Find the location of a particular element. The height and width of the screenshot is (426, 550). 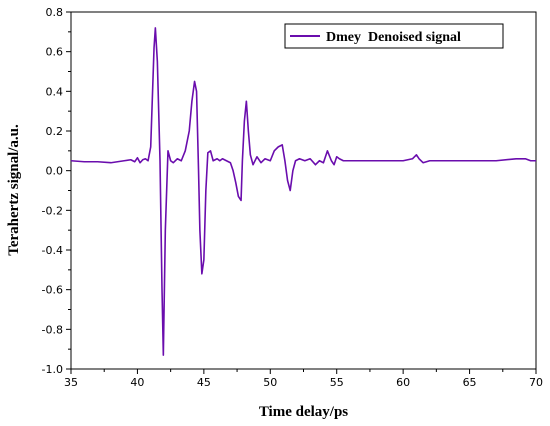

legend-label: Dmey Denoised signal is located at coordinates (393, 37).